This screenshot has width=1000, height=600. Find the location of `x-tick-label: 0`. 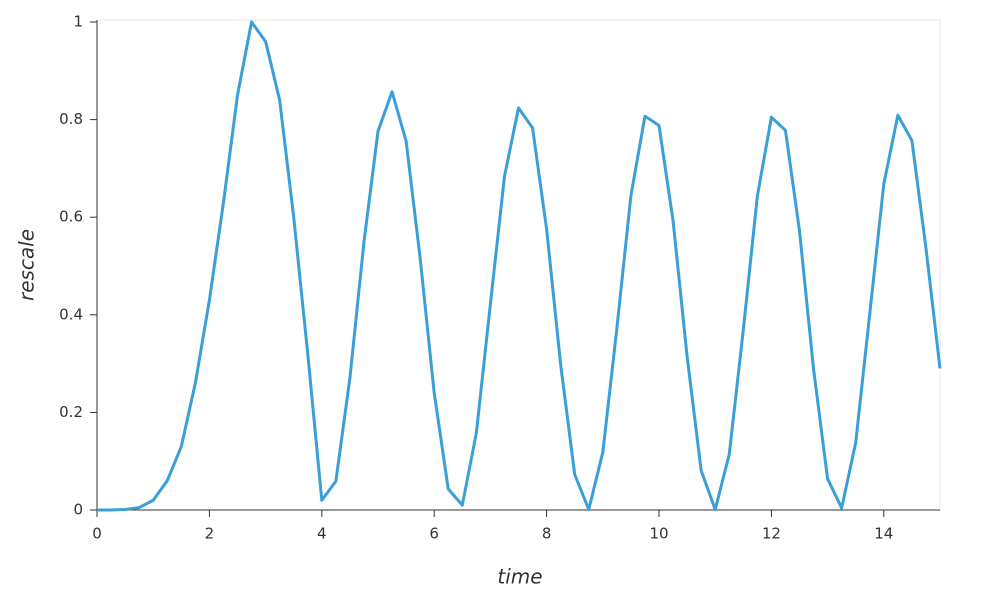

x-tick-label: 0 is located at coordinates (97, 534).